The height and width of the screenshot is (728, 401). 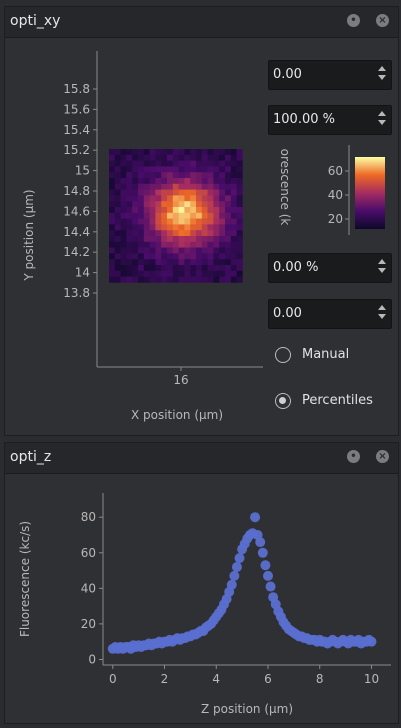 I want to click on z-y-tick-label: 40, so click(x=88, y=588).